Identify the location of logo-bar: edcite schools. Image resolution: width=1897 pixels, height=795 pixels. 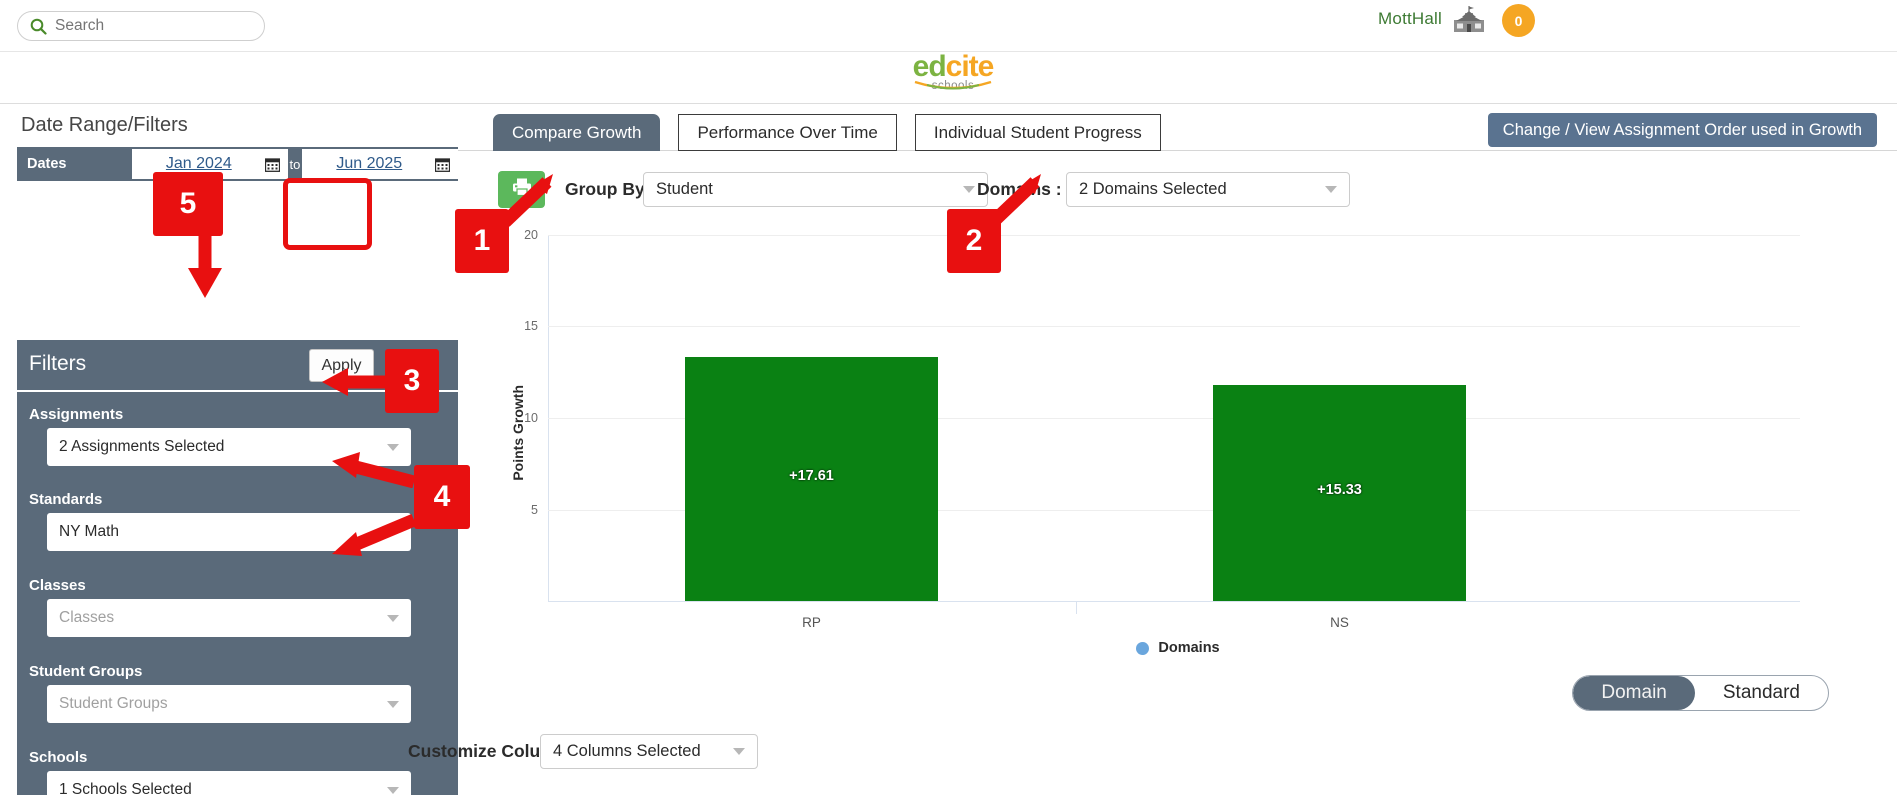
(948, 77).